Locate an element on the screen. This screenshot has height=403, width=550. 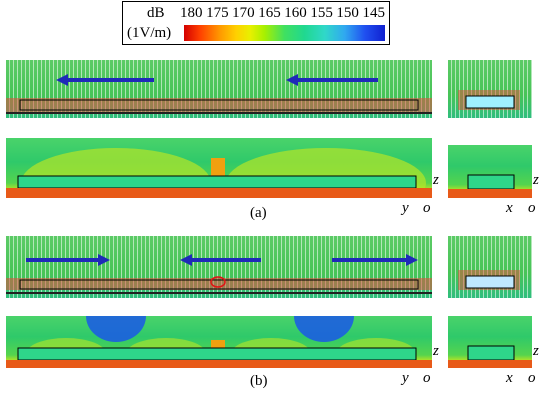
panel-b-field-svg is located at coordinates (219, 342).